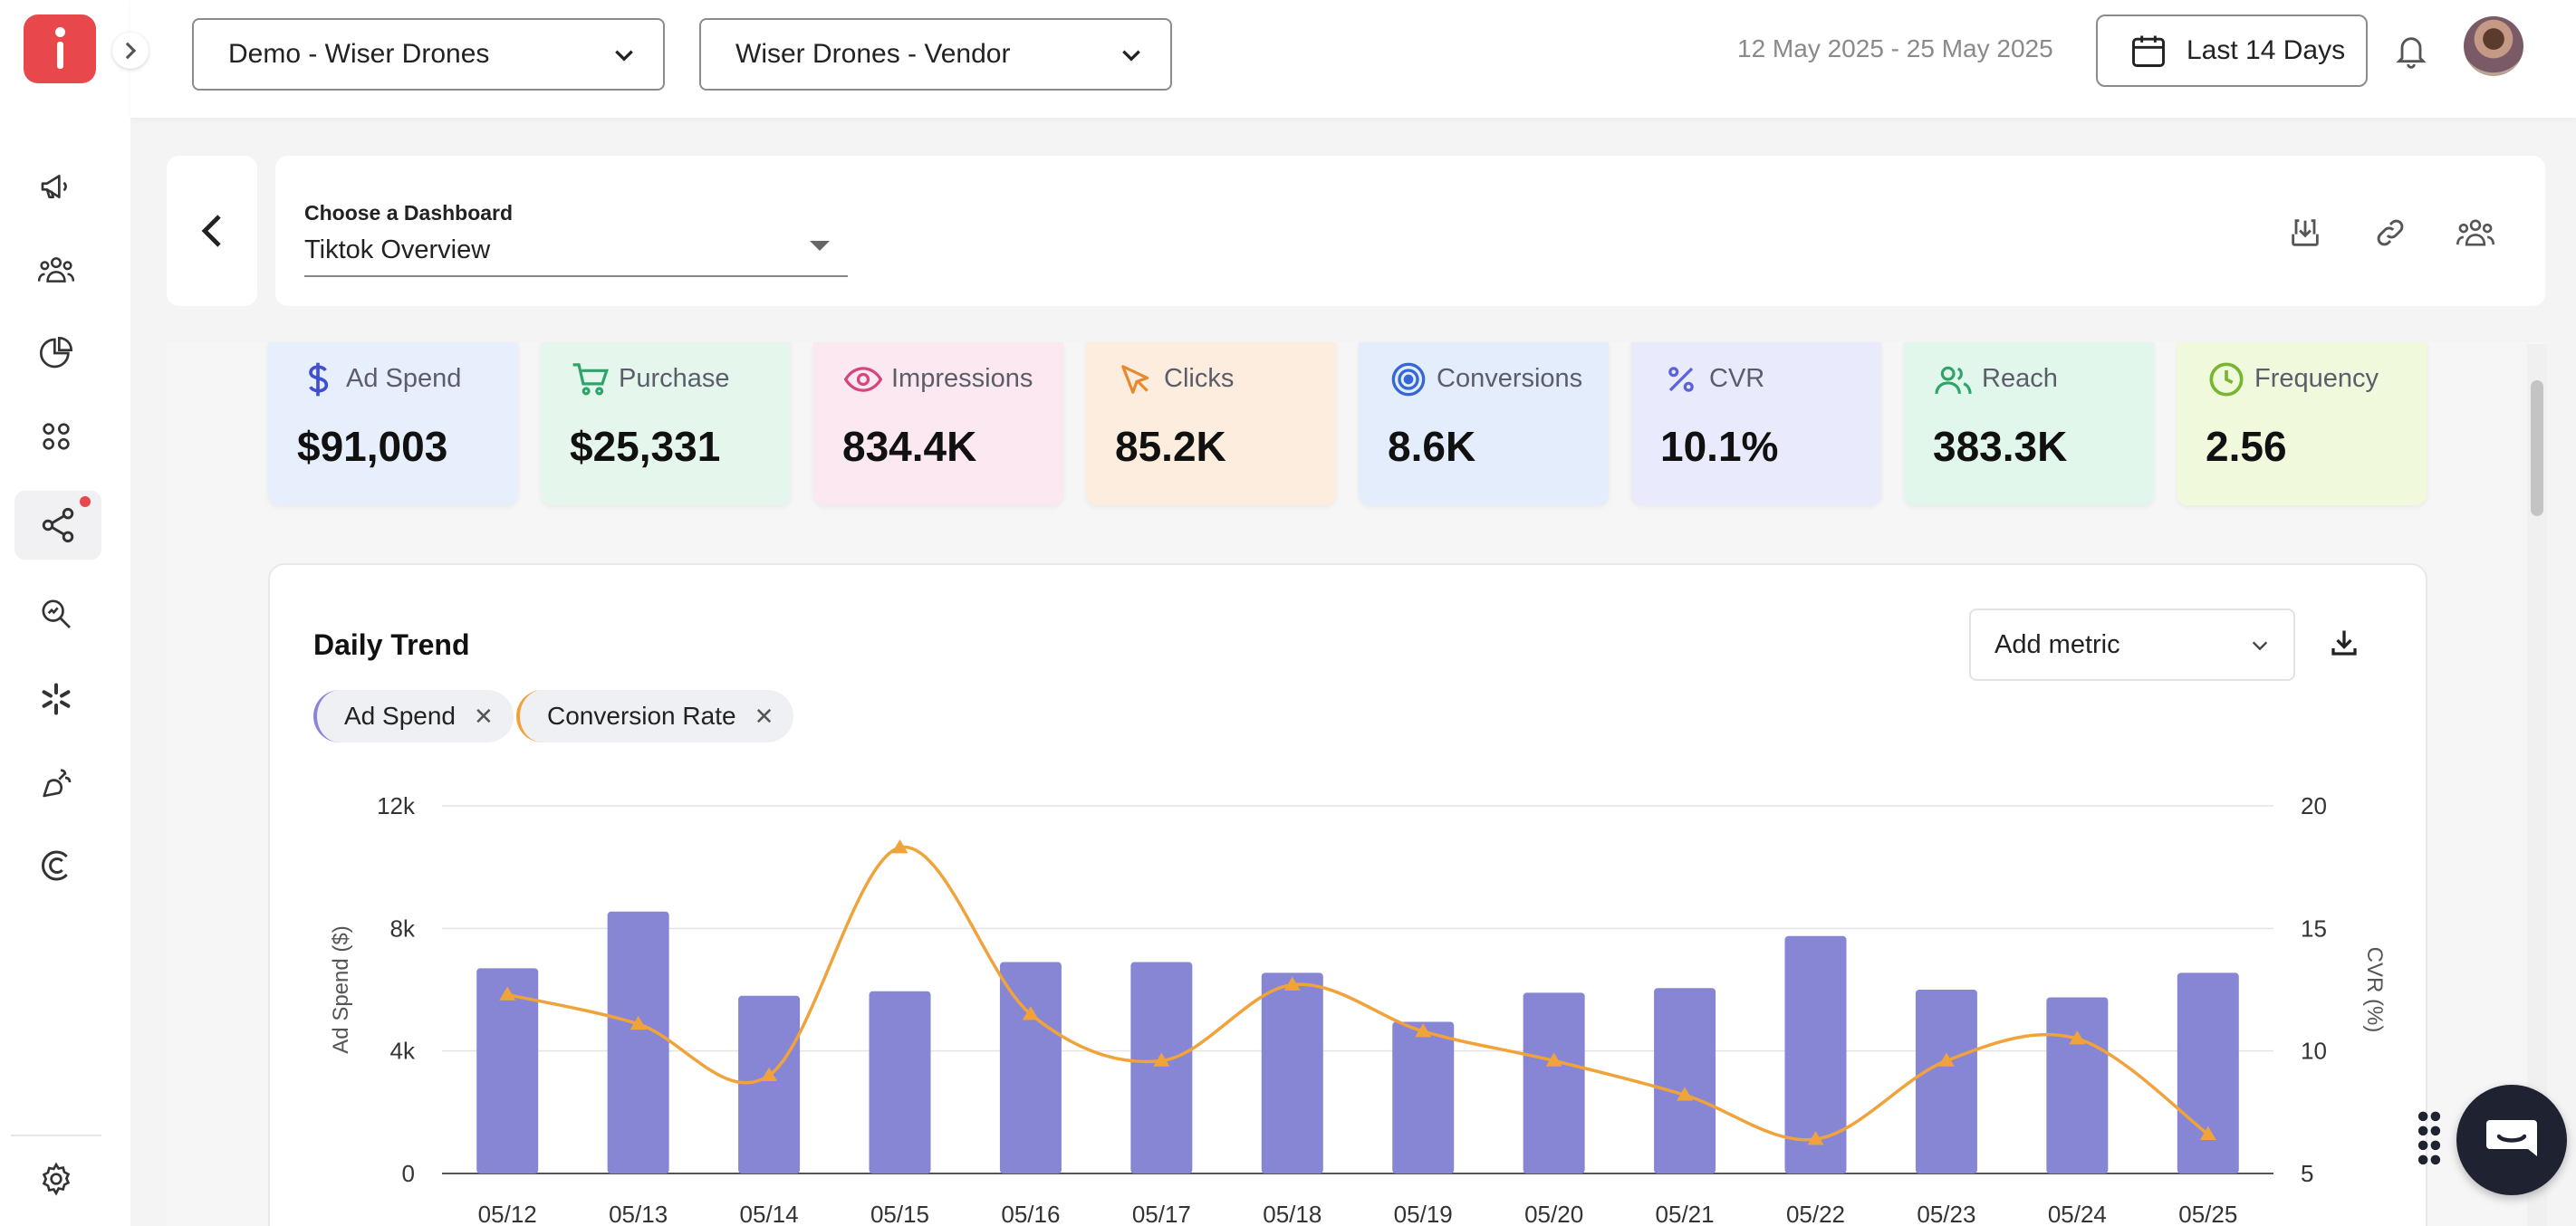  Describe the element at coordinates (2429, 1142) in the screenshot. I see `drag-handle-icon` at that location.